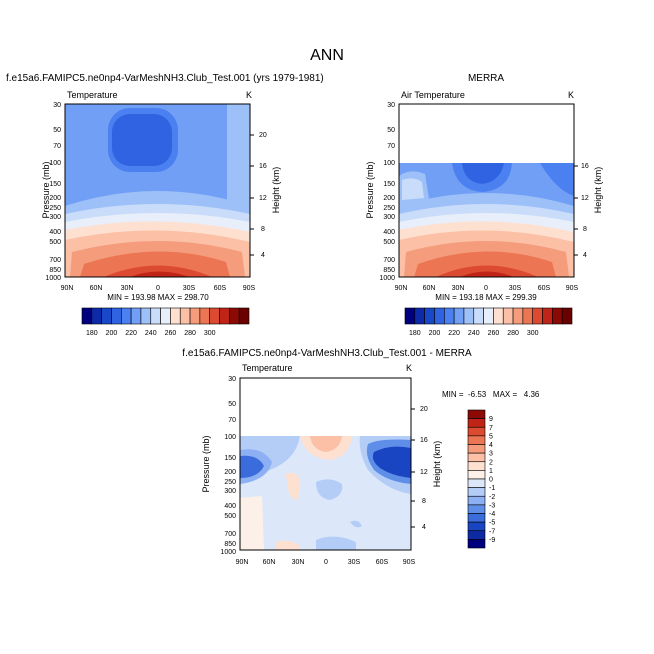 Image resolution: width=654 pixels, height=654 pixels. Describe the element at coordinates (327, 55) in the screenshot. I see `main-title: ANN` at that location.